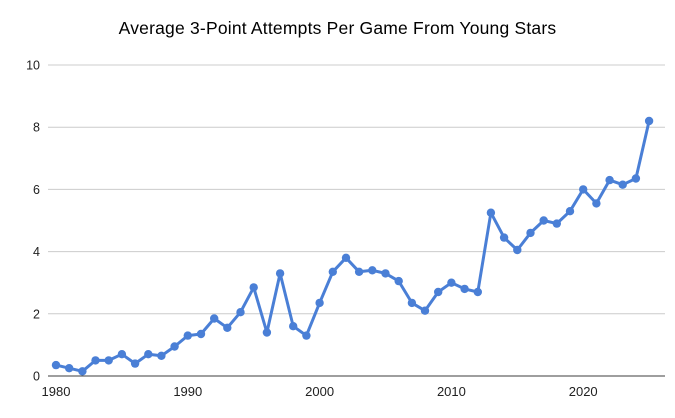 This screenshot has height=418, width=675. I want to click on y-tick-label: 6, so click(36, 190).